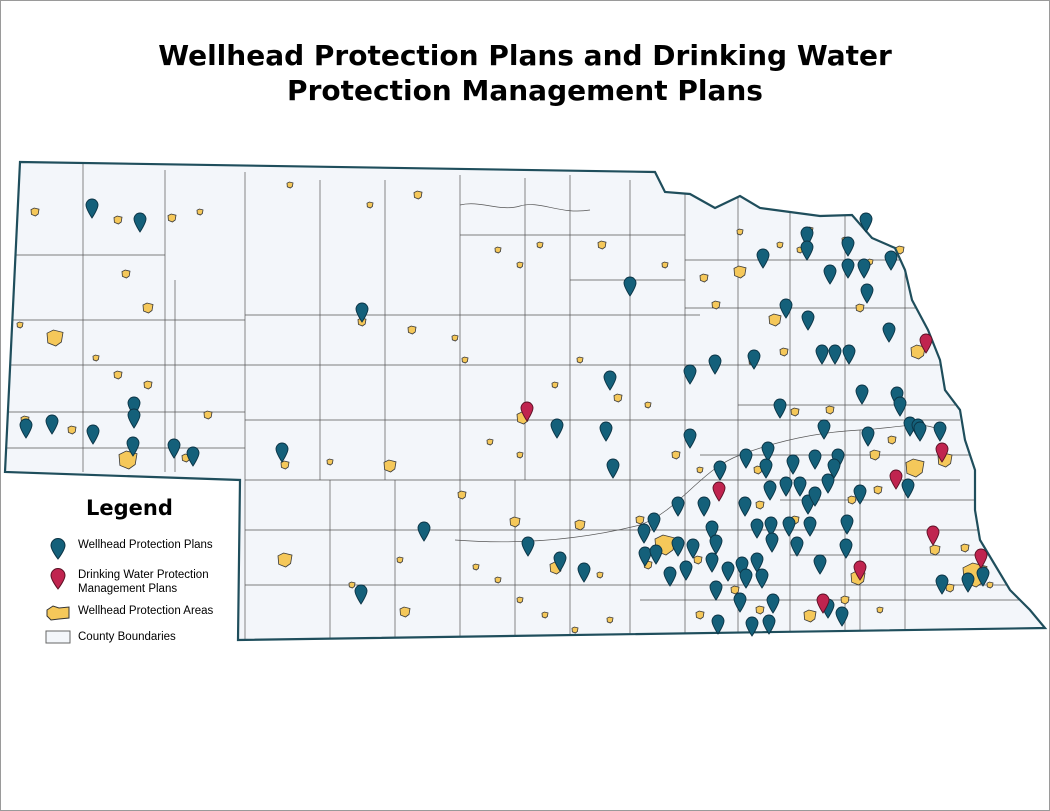 The width and height of the screenshot is (1050, 811). I want to click on legend-label: County Boundaries, so click(127, 637).